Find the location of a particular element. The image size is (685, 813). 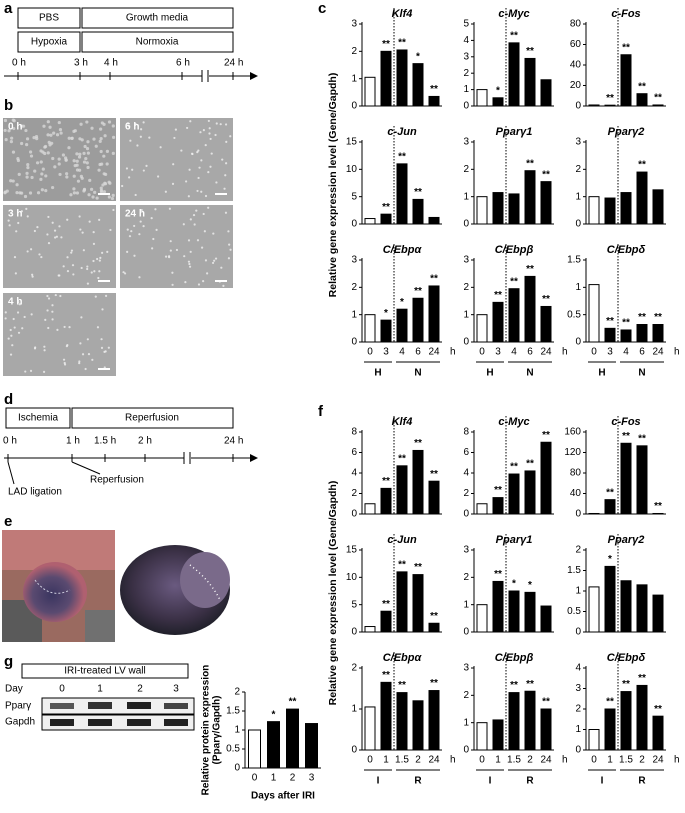

x-unit: h is located at coordinates (565, 760).